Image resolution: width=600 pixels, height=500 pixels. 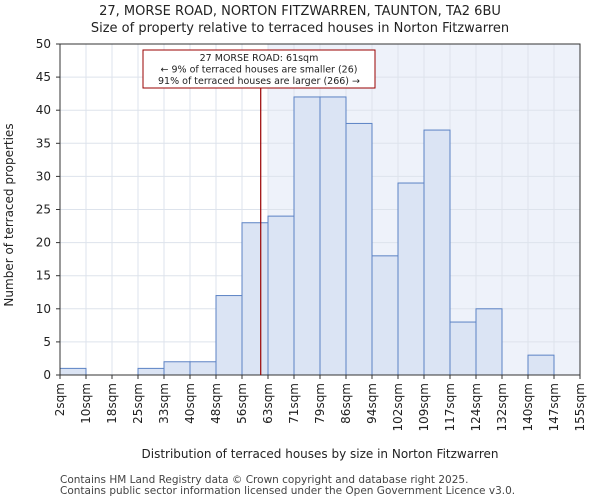 I want to click on x-tick-label: 48sqm, so click(x=216, y=403).